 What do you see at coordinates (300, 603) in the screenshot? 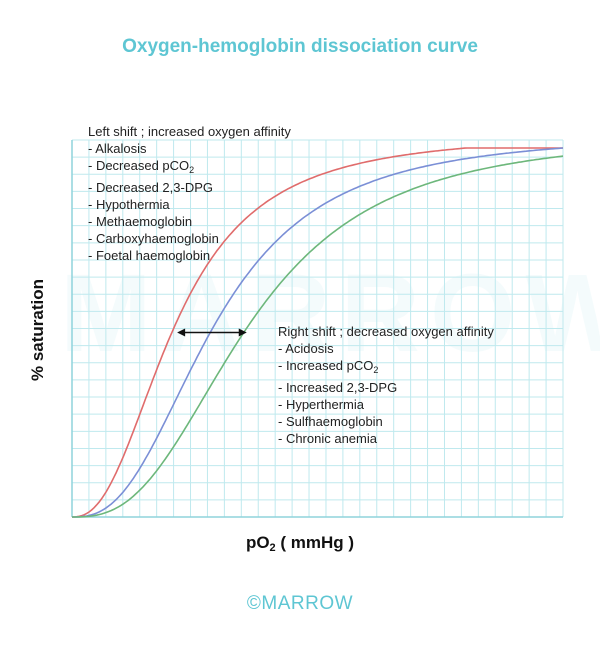
I see `brand-logo-text: ©MARROW` at bounding box center [300, 603].